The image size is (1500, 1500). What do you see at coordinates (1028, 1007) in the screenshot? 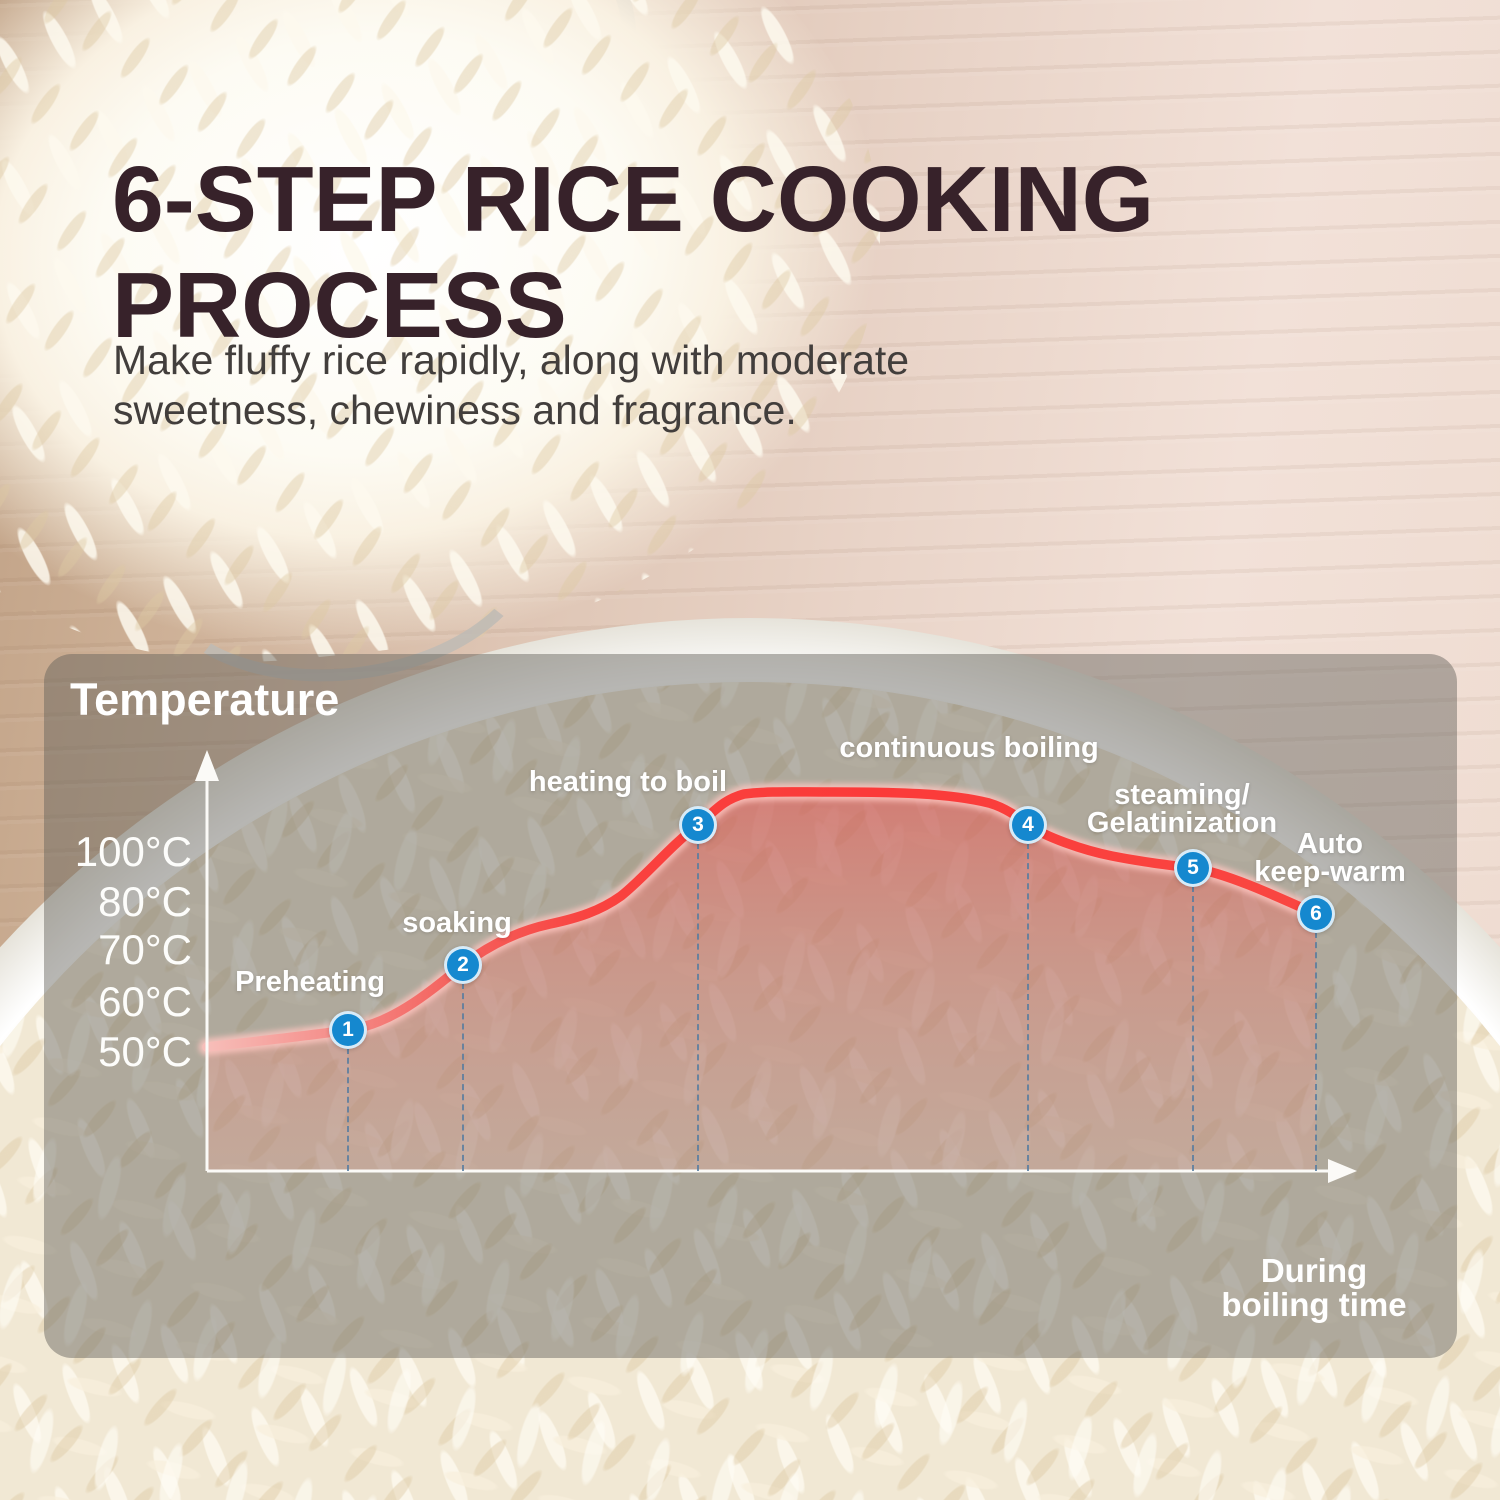
I see `step-4-dropline` at bounding box center [1028, 1007].